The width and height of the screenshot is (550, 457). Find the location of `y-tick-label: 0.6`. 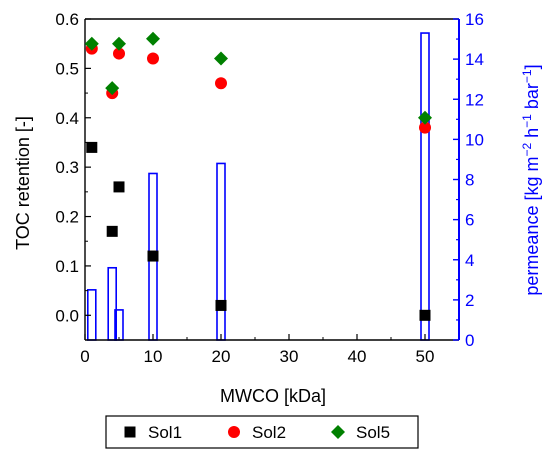

y-tick-label: 0.6 is located at coordinates (67, 19).